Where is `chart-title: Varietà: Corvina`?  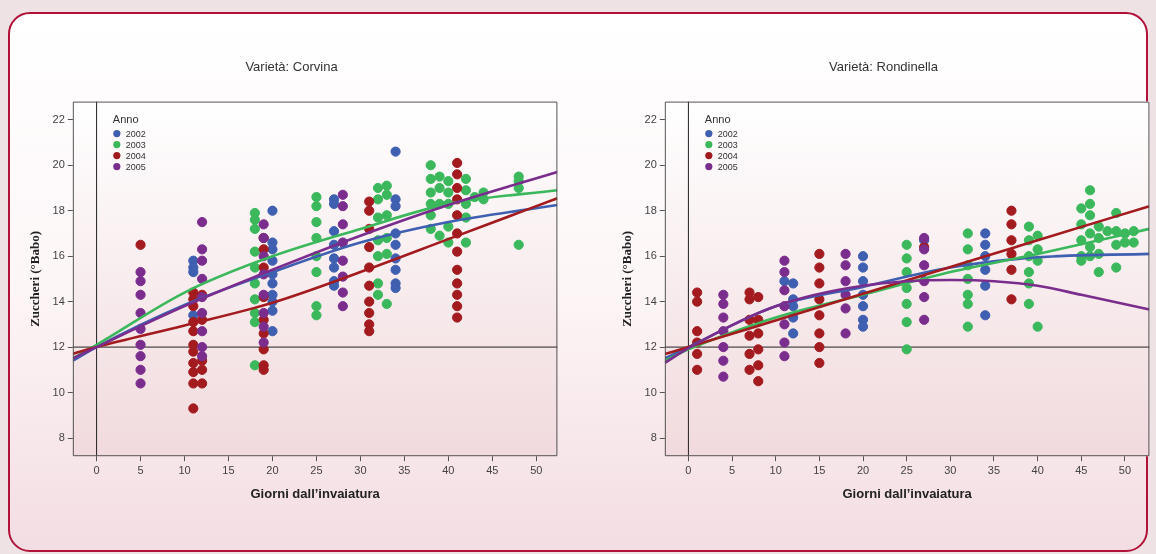 chart-title: Varietà: Corvina is located at coordinates (292, 67).